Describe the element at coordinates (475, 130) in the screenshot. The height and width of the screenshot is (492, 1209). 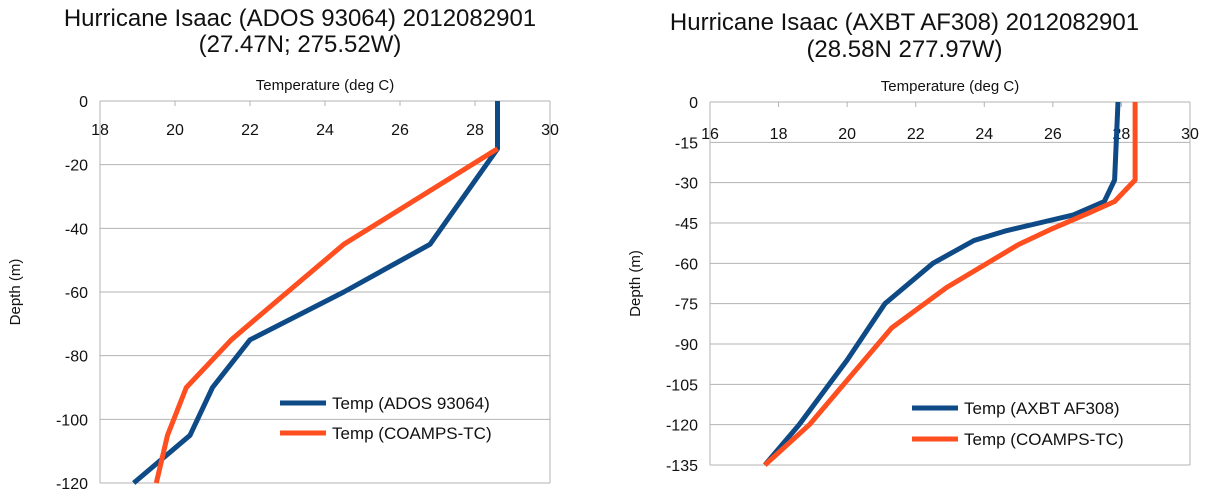
I see `x-tick-label: 28` at that location.